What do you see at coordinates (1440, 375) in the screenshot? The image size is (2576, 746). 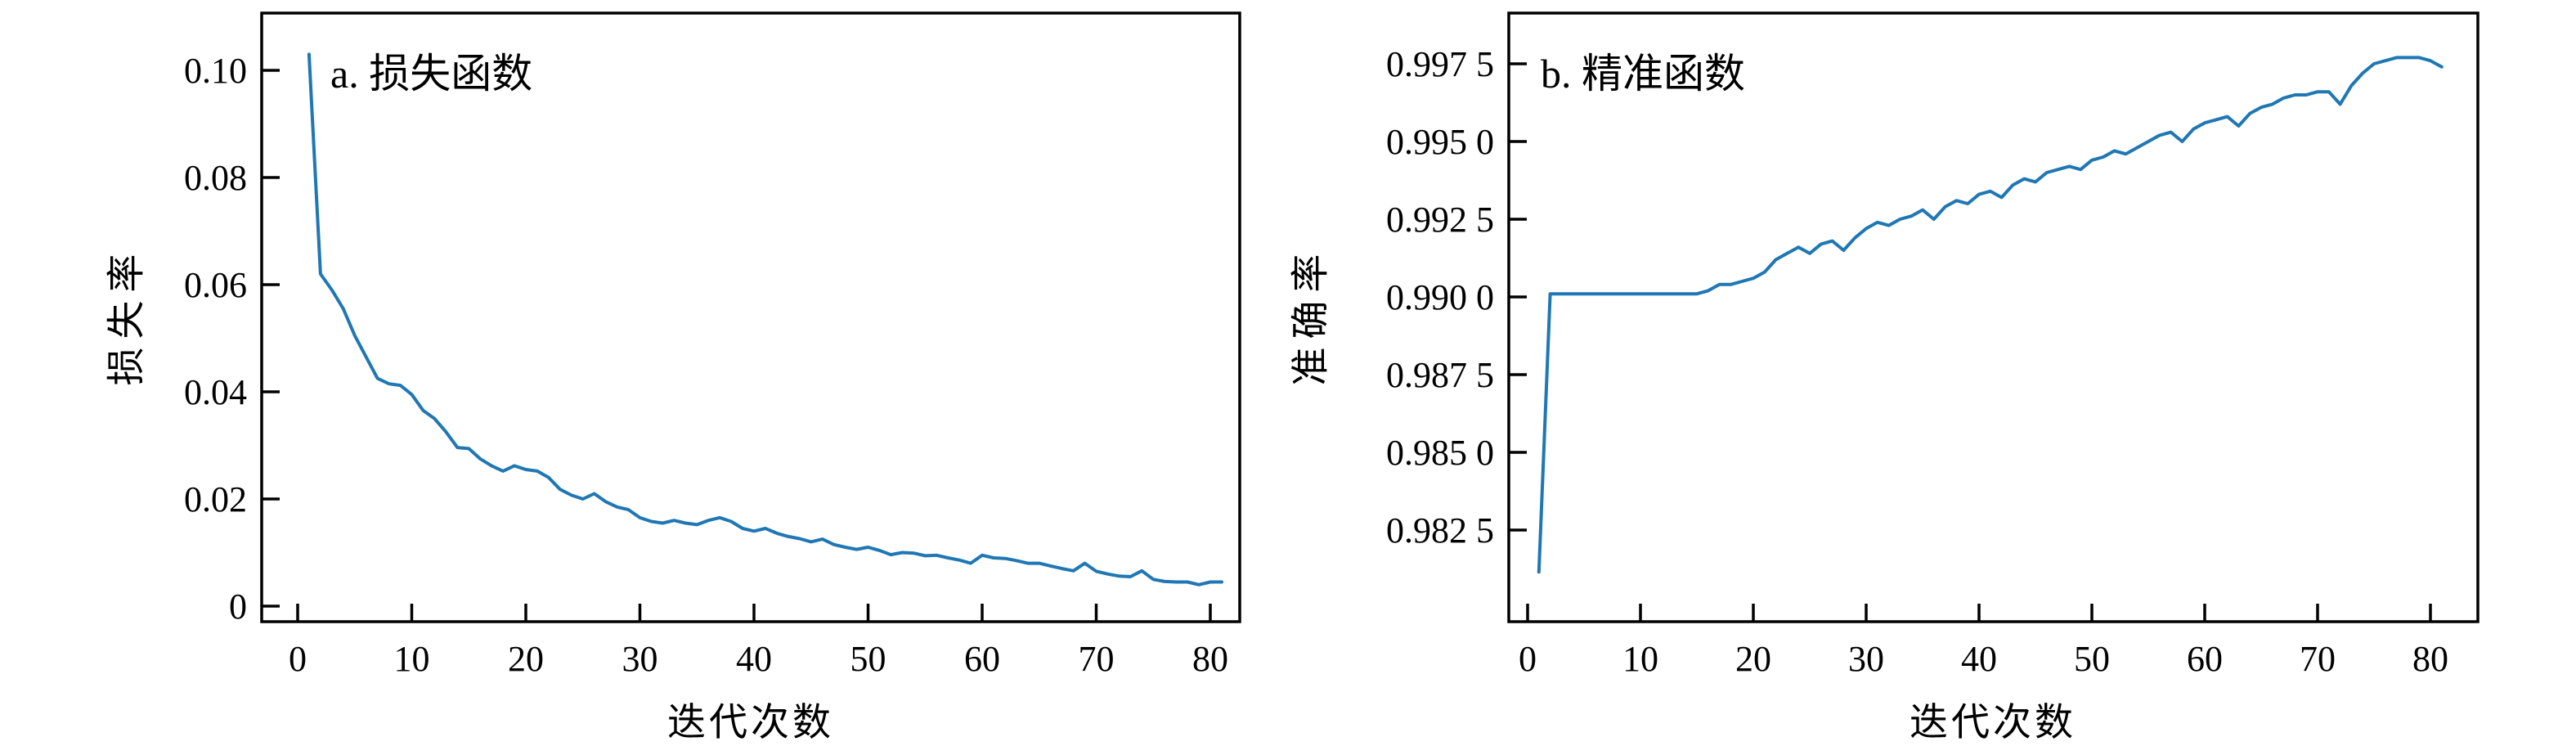 I see `y-tick-label: 0.987 5` at bounding box center [1440, 375].